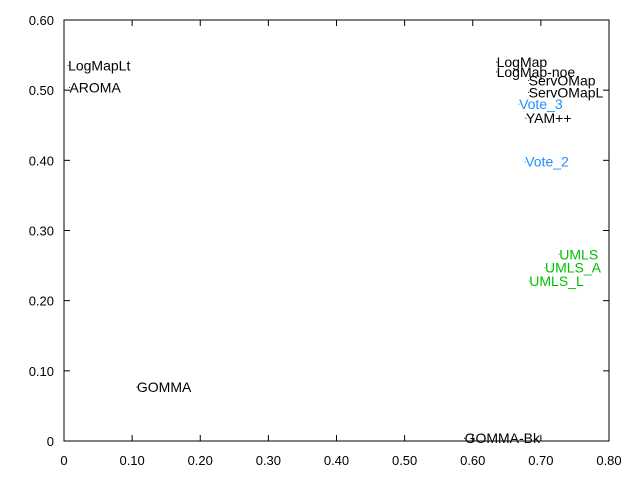  I want to click on point-label: LogMap-noe, so click(536, 72).